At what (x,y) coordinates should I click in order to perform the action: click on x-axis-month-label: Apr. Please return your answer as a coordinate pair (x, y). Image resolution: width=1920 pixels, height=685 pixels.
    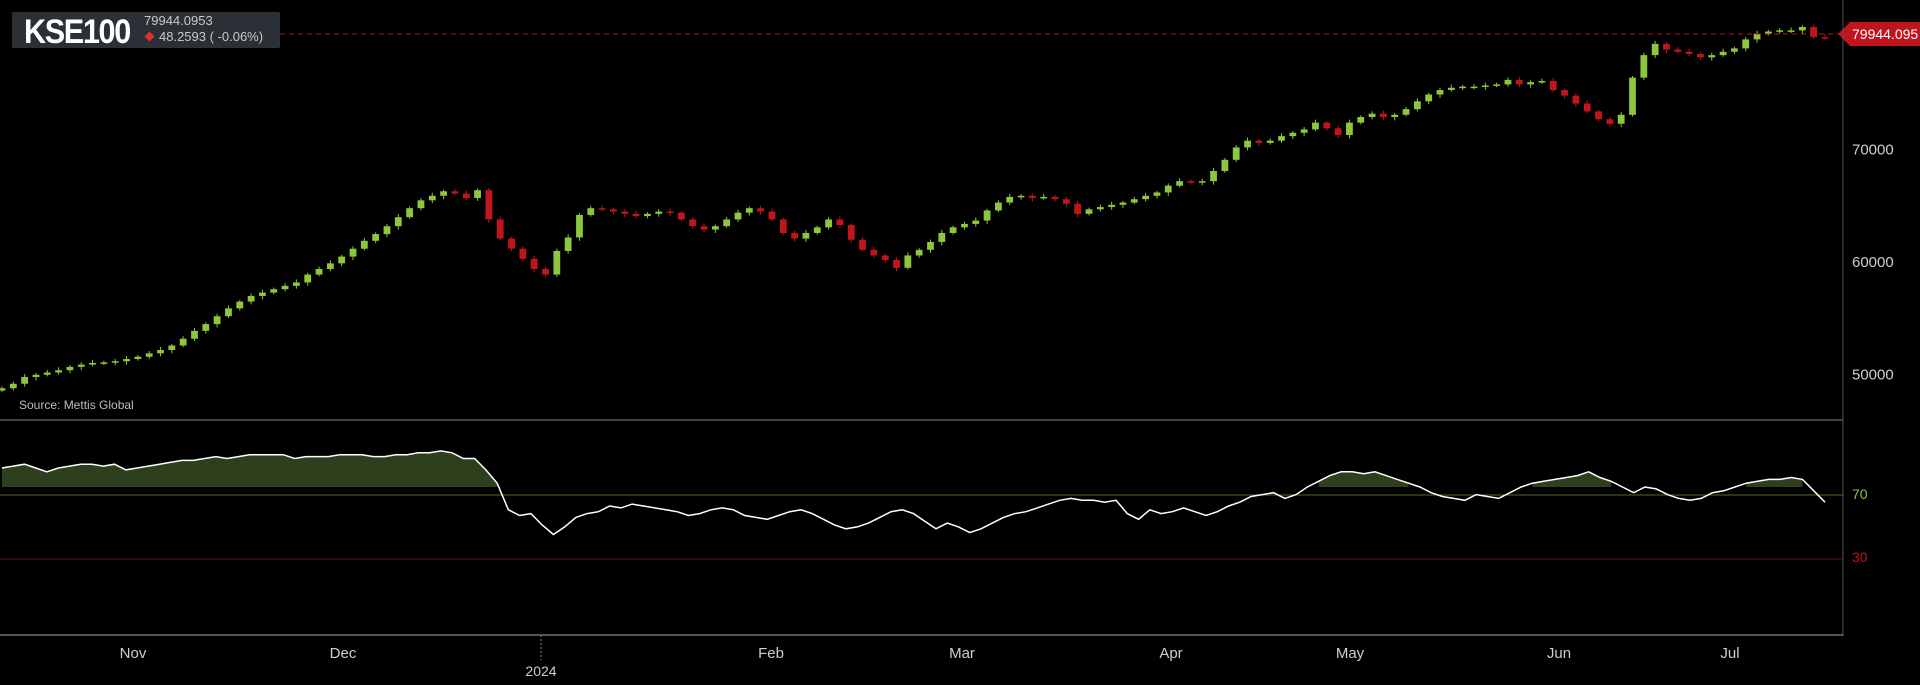
    Looking at the image, I should click on (1170, 653).